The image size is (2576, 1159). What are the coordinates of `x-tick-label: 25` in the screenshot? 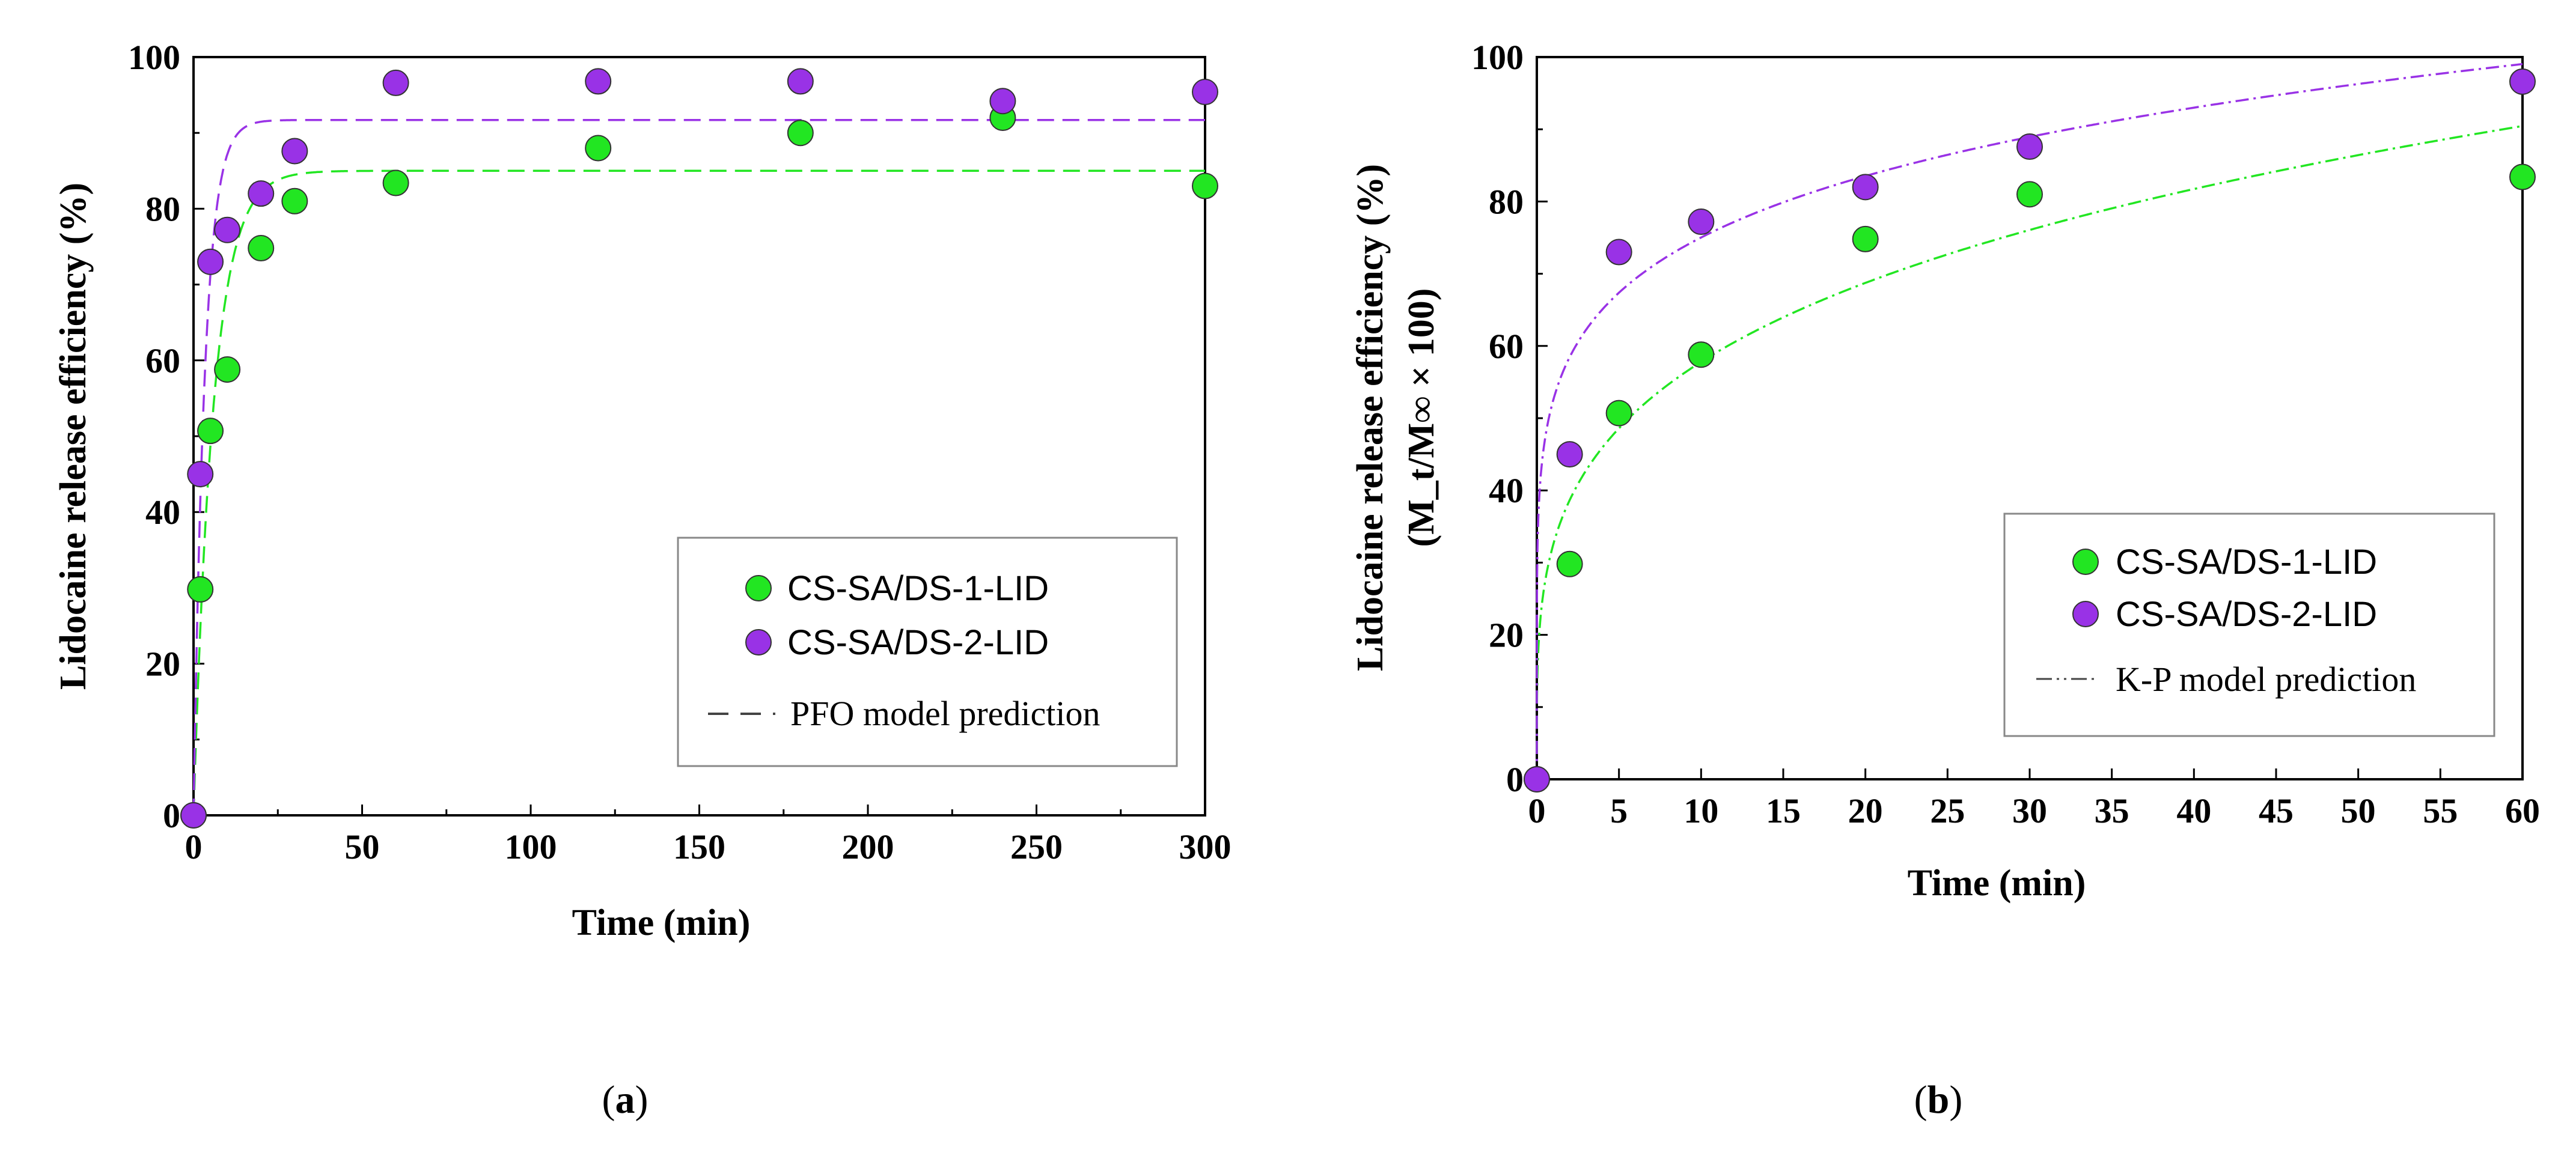 It's located at (1947, 810).